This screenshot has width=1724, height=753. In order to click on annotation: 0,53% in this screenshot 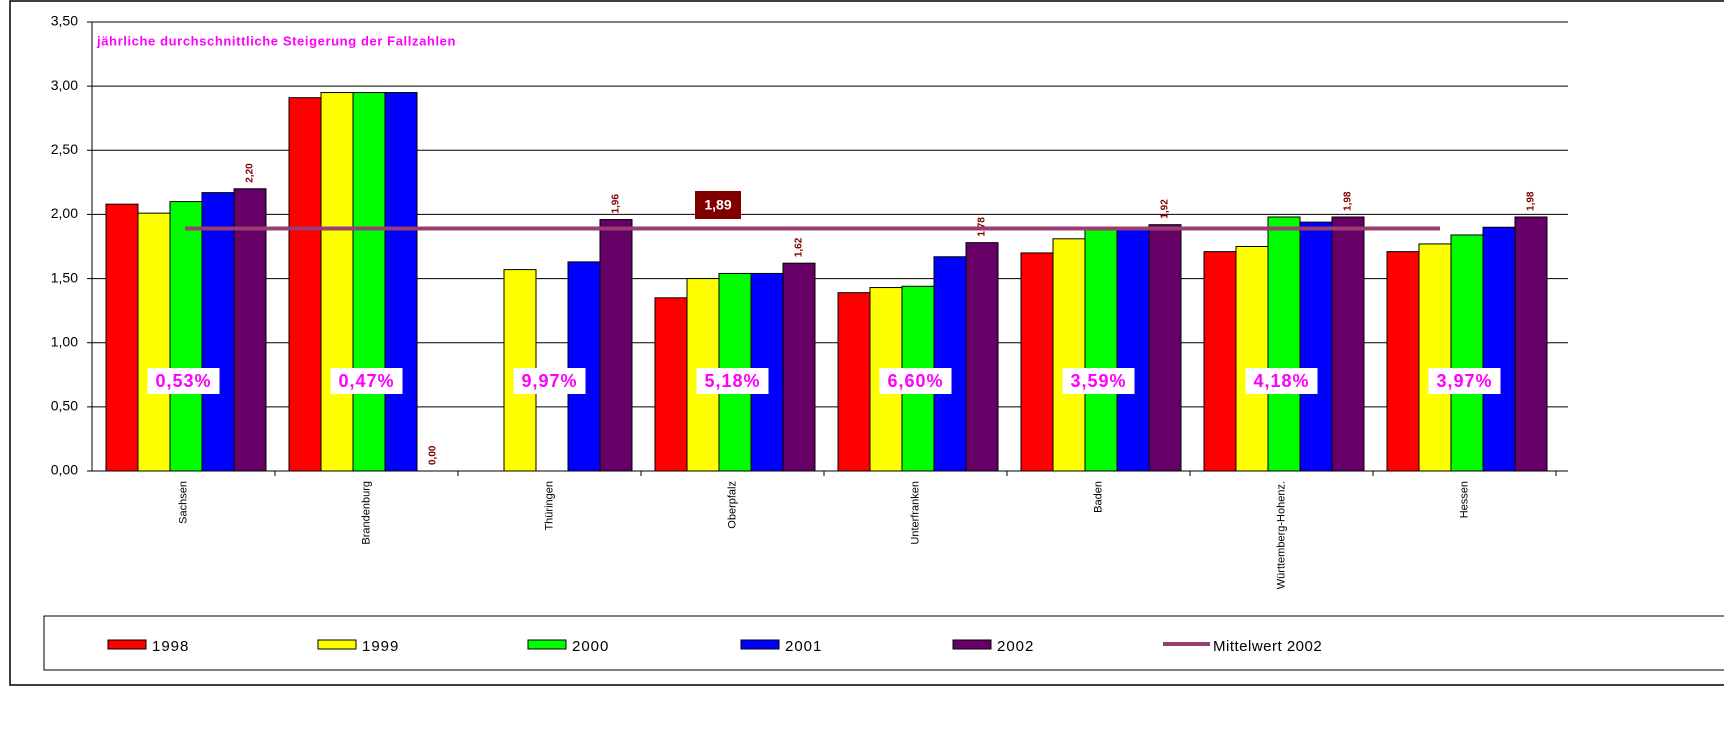, I will do `click(183, 381)`.